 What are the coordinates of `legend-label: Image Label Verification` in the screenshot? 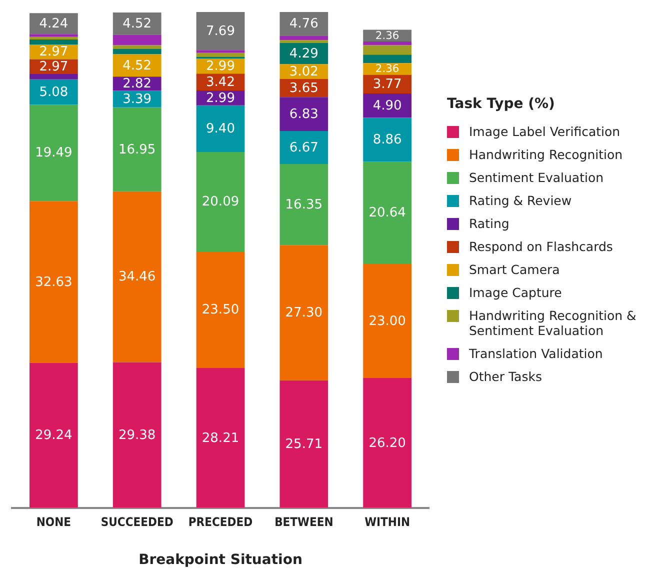 It's located at (544, 131).